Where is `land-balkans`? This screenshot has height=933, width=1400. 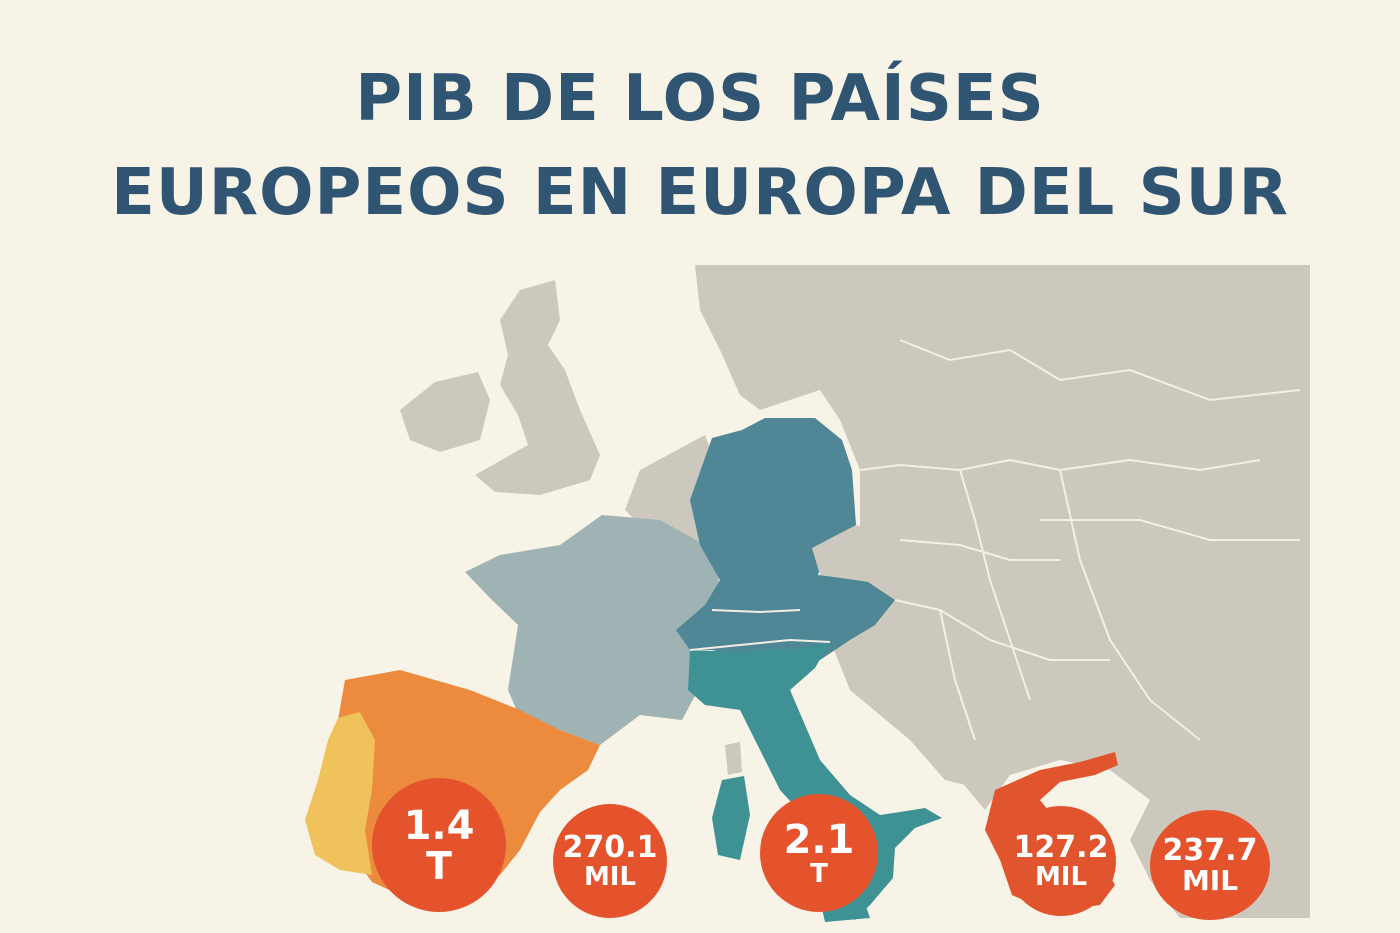 land-balkans is located at coordinates (907, 695).